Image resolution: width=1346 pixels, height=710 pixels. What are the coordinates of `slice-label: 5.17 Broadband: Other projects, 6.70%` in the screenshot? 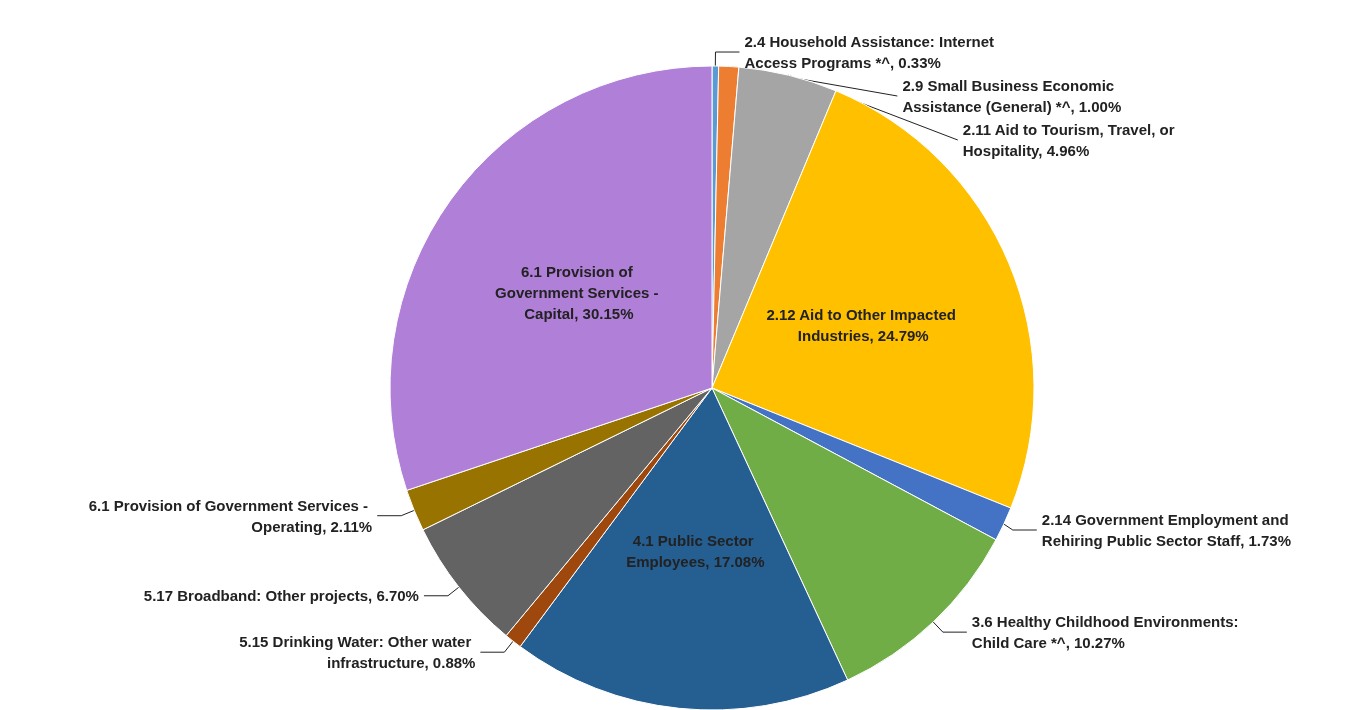 It's located at (281, 596).